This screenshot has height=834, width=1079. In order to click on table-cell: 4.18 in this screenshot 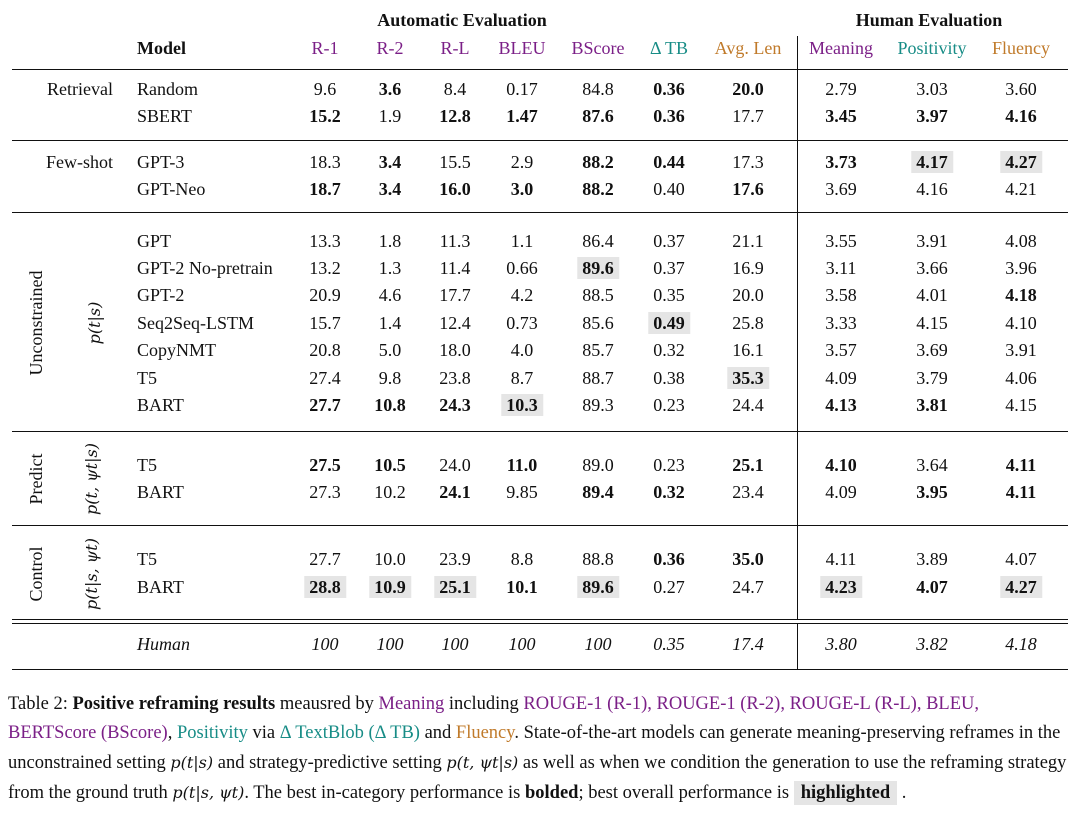, I will do `click(1021, 644)`.